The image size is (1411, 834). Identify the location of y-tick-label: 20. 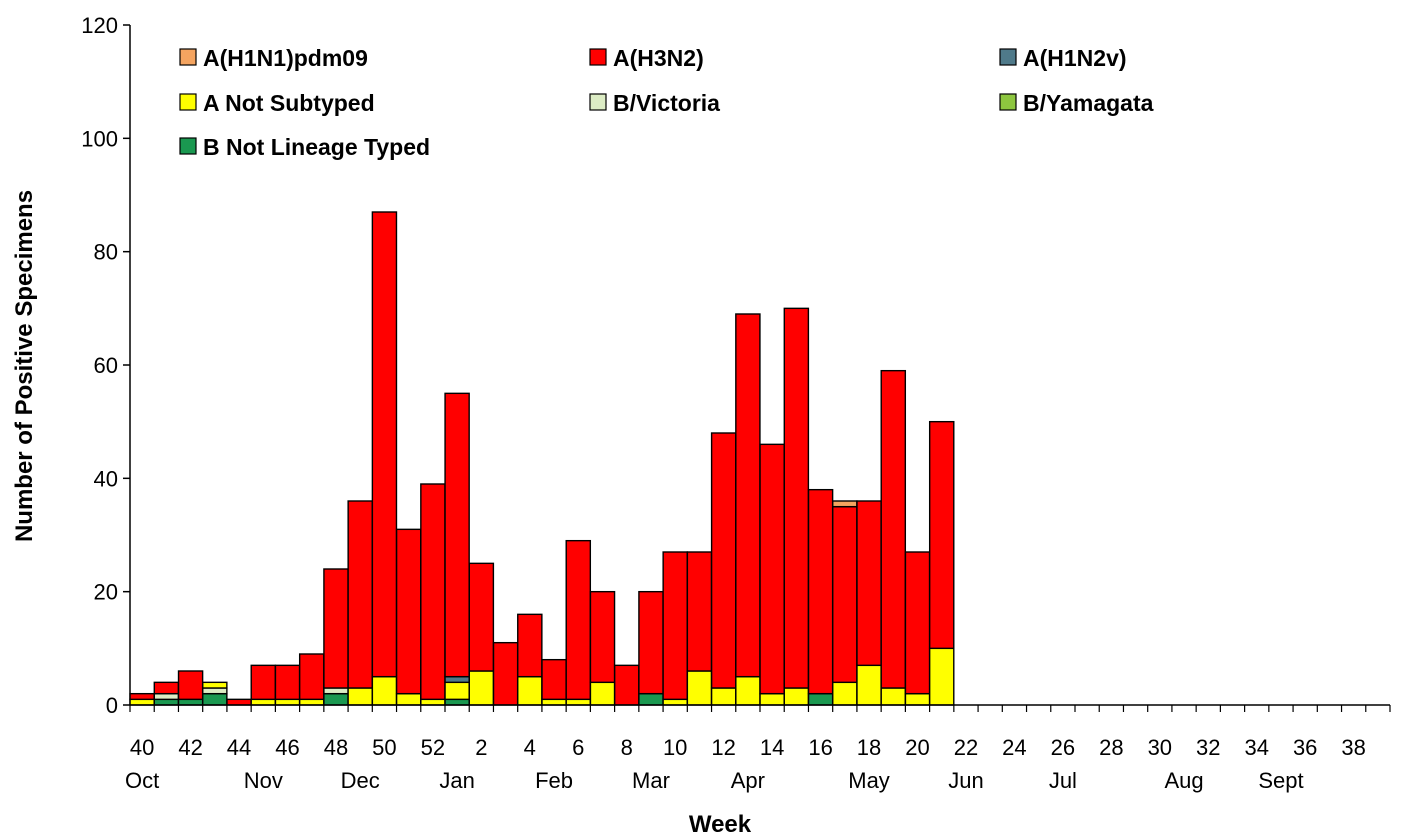
(106, 592).